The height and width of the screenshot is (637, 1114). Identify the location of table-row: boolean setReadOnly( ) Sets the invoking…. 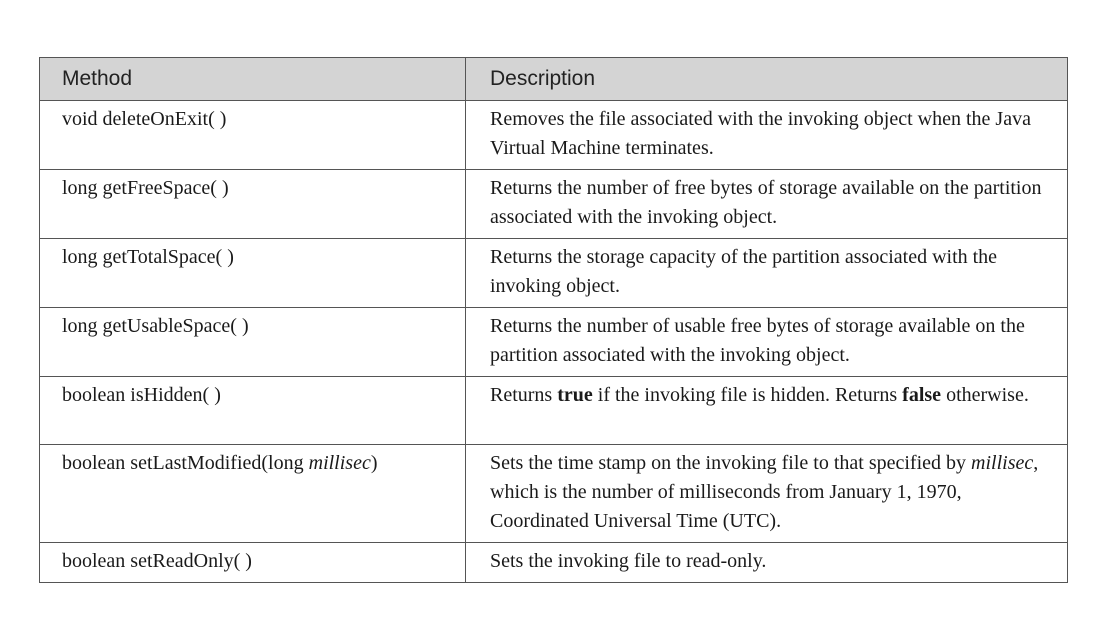
(554, 563).